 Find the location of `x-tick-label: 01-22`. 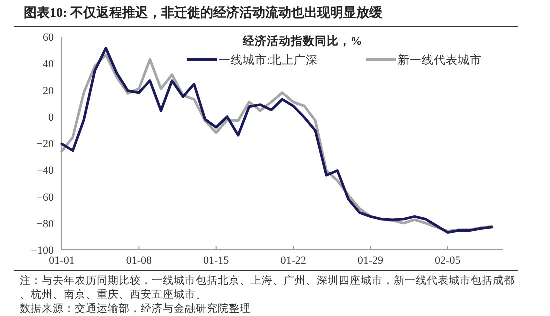

x-tick-label: 01-22 is located at coordinates (293, 261).